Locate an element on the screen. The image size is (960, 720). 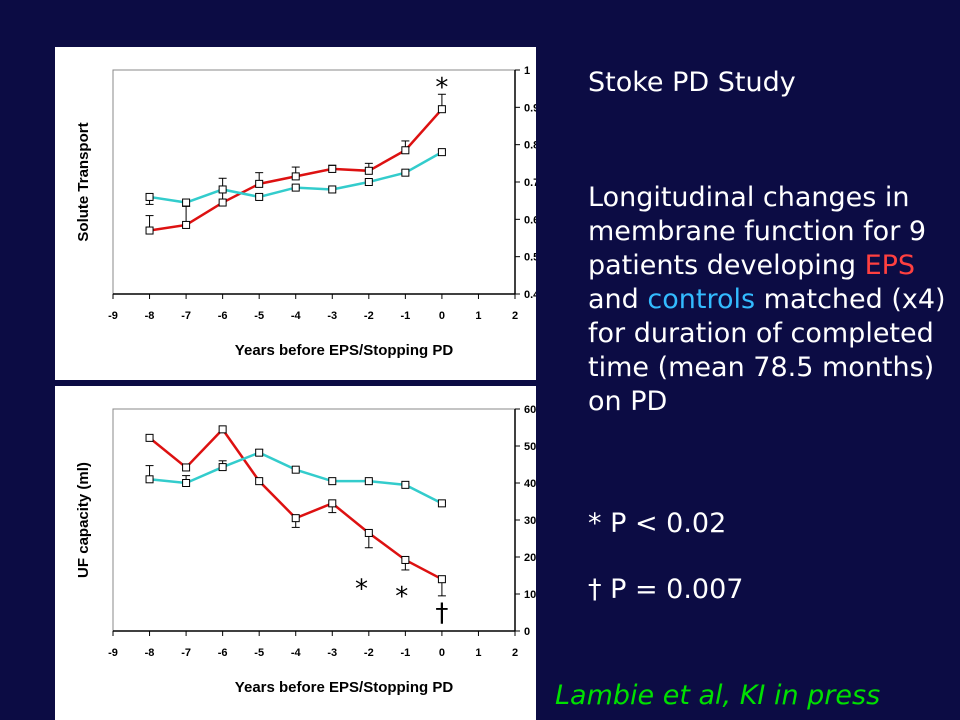
citation: Lambie et al, KI in press is located at coordinates (718, 695).